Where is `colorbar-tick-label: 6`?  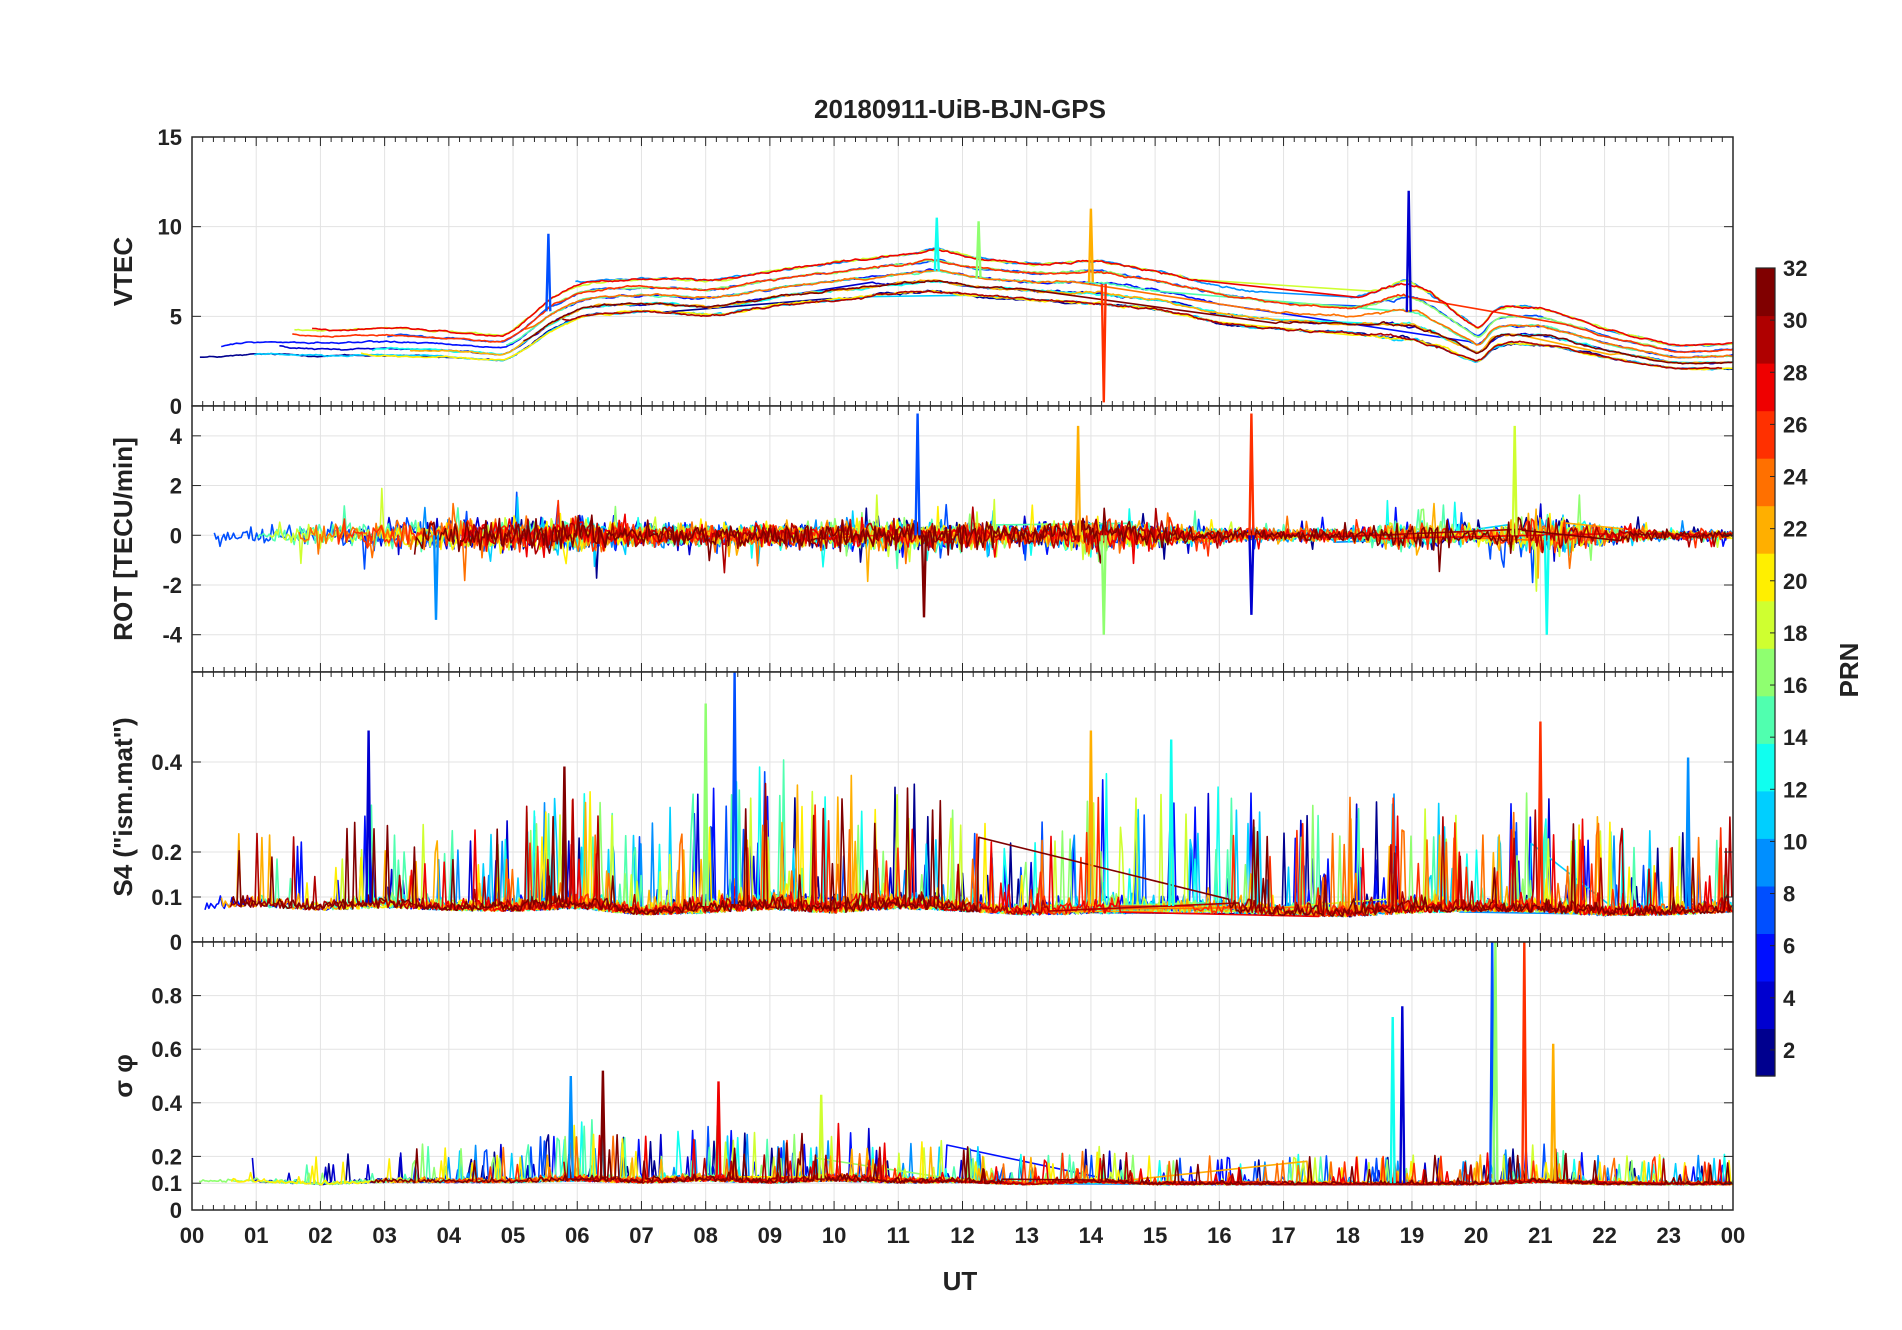
colorbar-tick-label: 6 is located at coordinates (1789, 946).